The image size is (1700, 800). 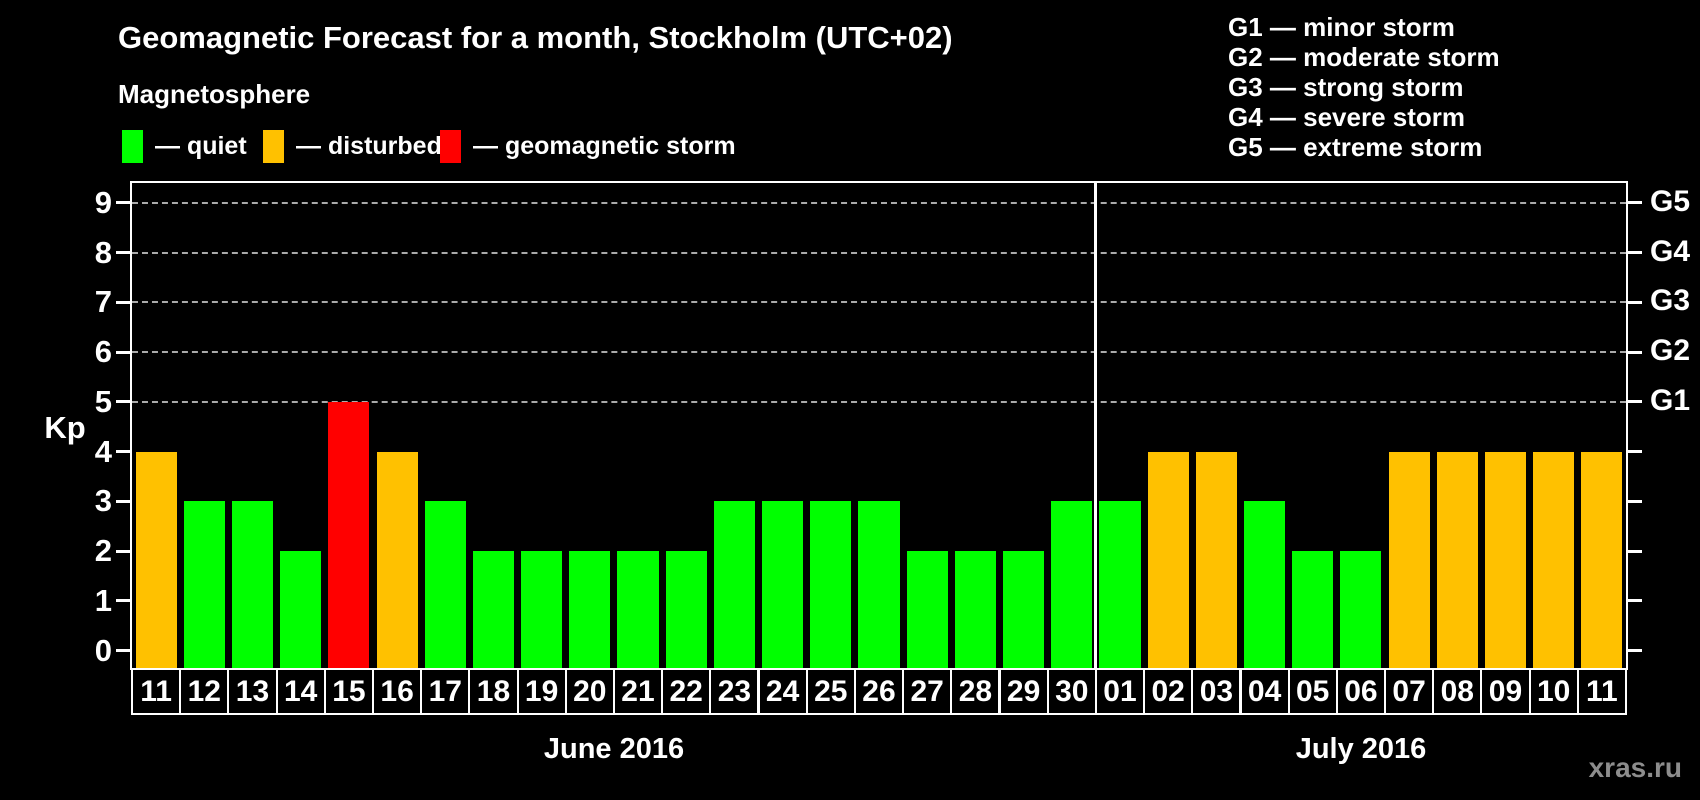 I want to click on g-legend-line-3: G3 — strong storm, so click(x=1346, y=87).